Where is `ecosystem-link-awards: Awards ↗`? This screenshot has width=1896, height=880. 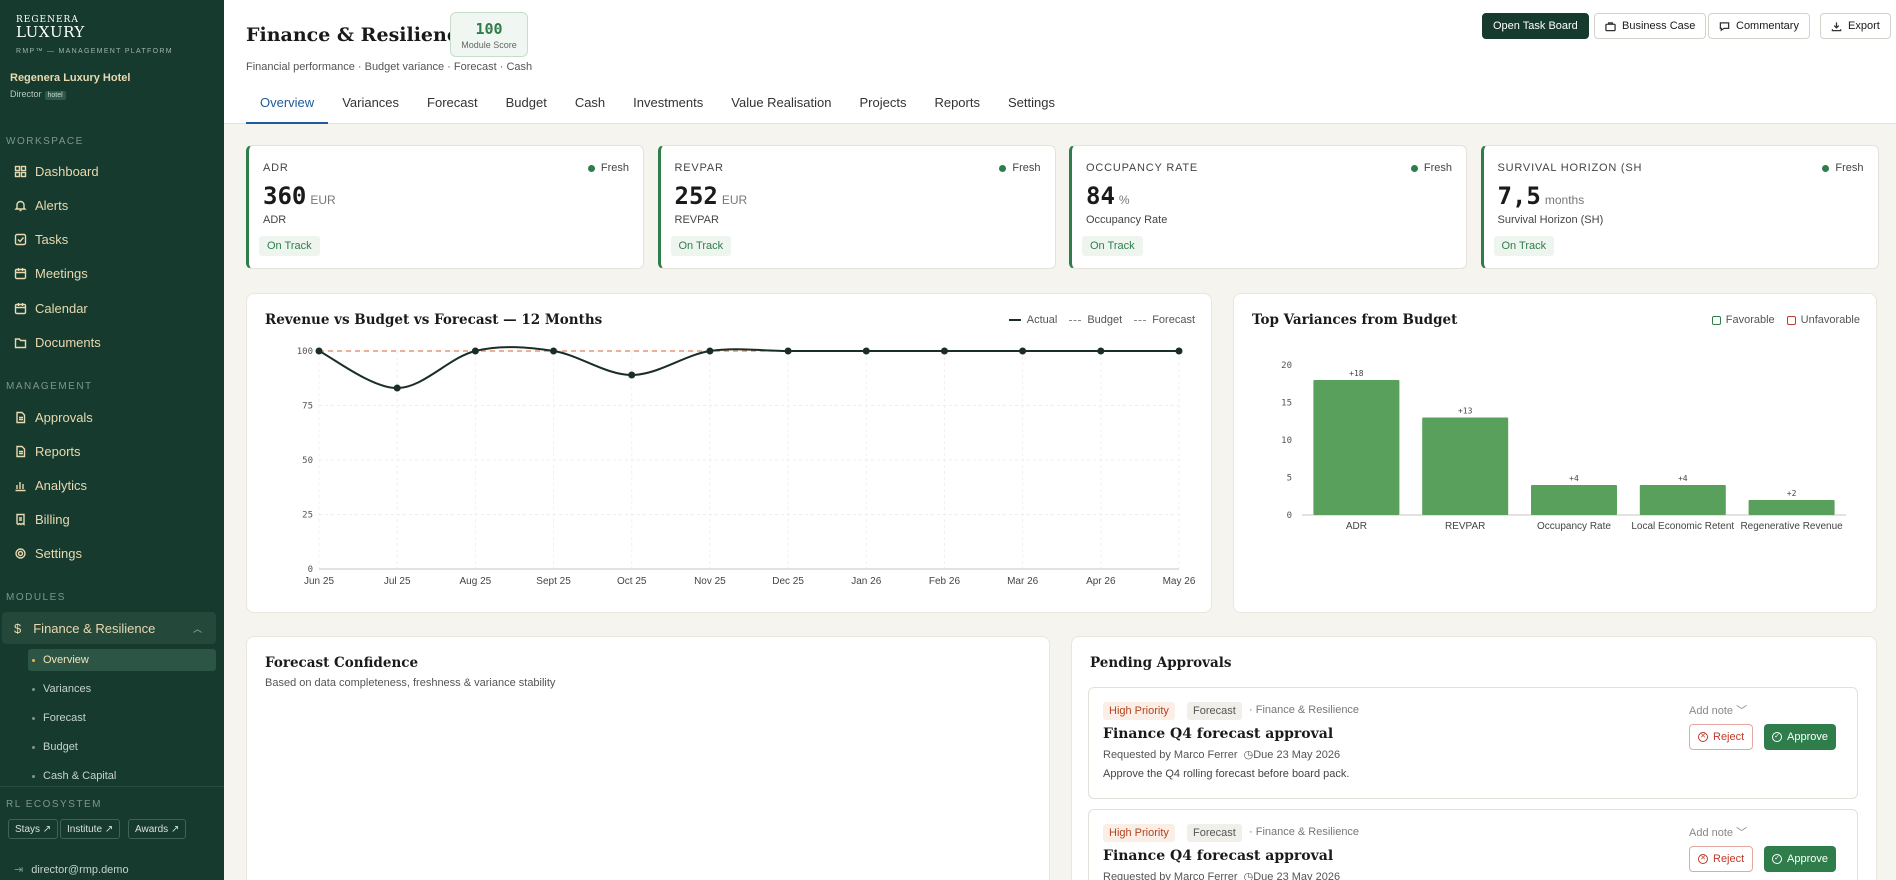
ecosystem-link-awards: Awards ↗ is located at coordinates (157, 829).